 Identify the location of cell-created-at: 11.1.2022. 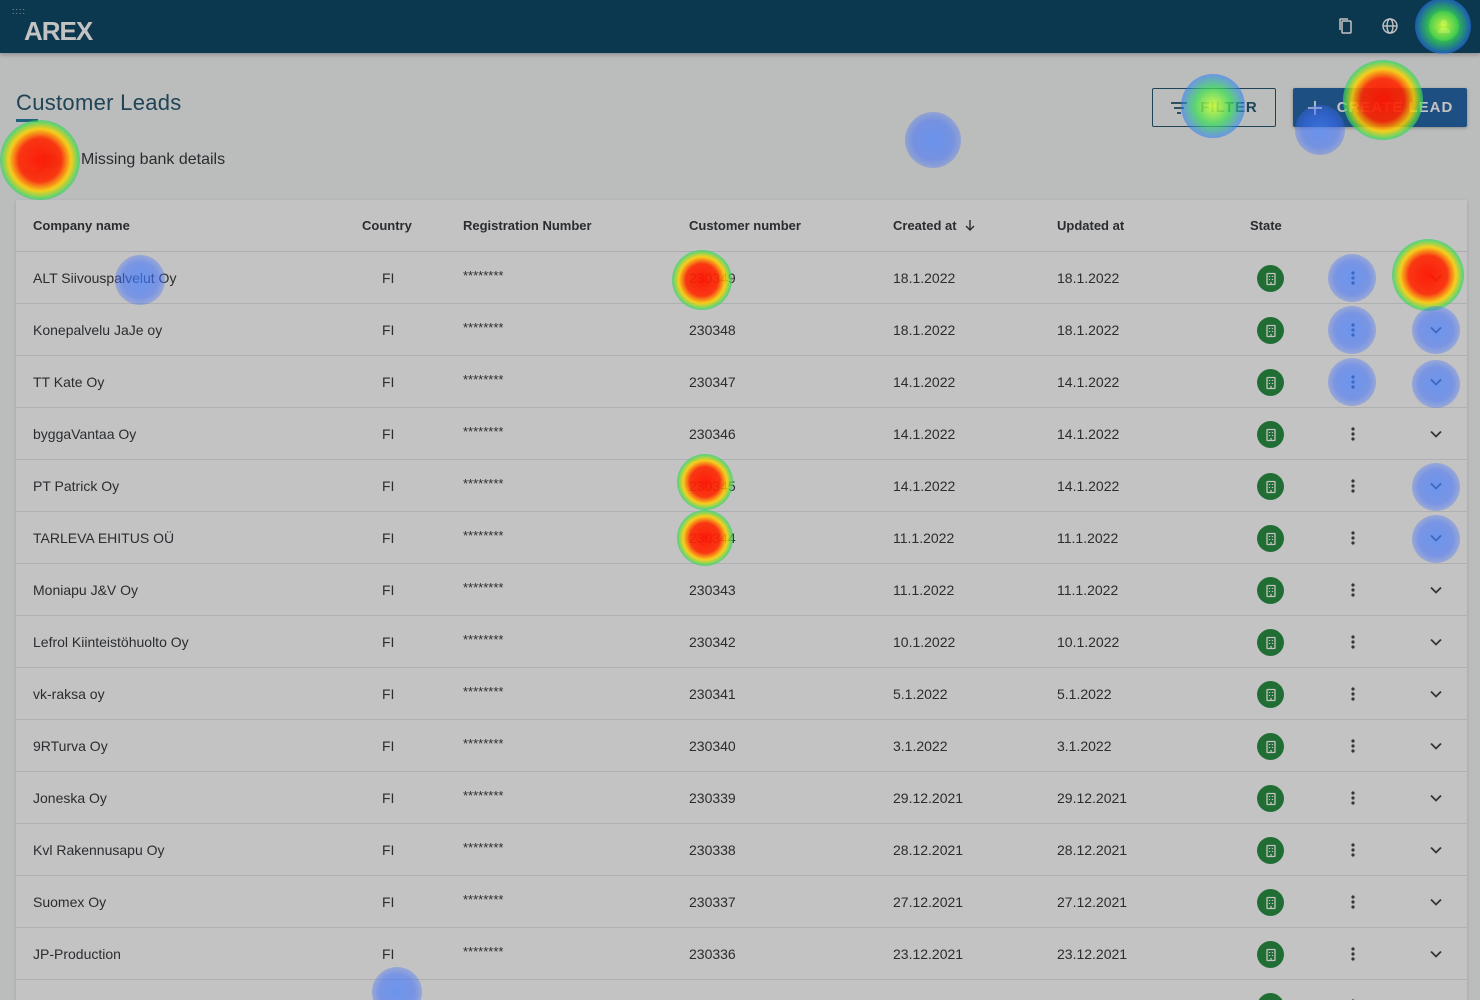
(924, 538).